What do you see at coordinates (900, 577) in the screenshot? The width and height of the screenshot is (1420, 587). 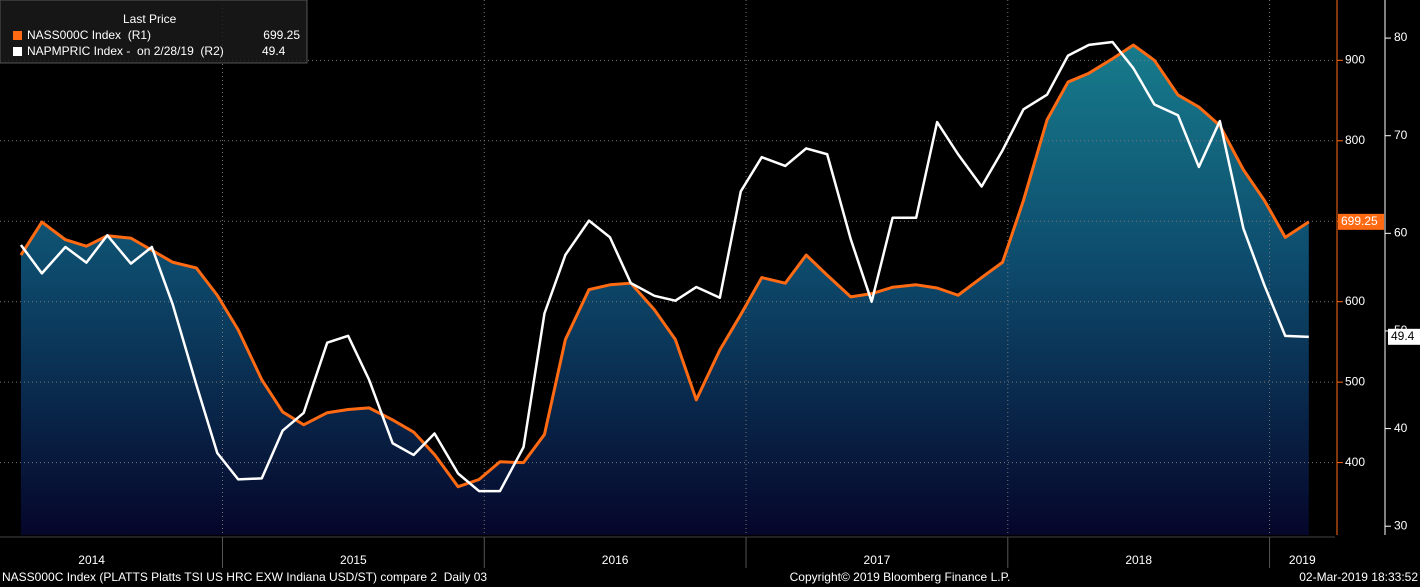 I see `footer-center: Copyright© 2019 Bloomberg Finance L.P.` at bounding box center [900, 577].